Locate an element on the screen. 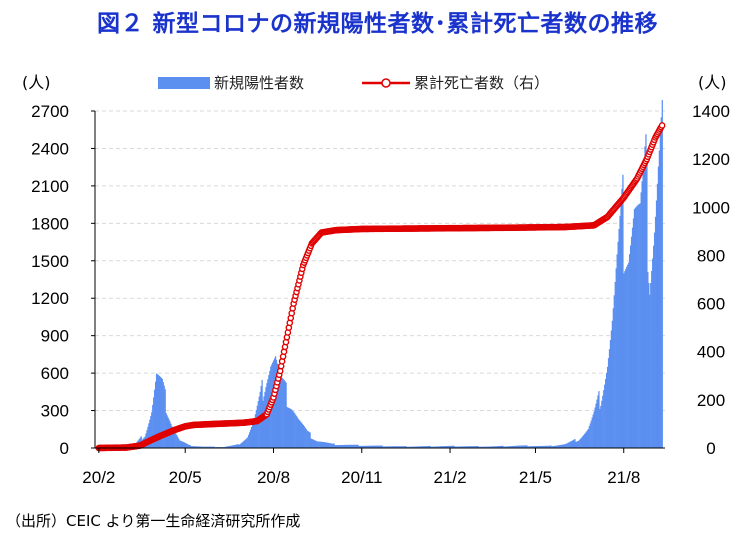 The width and height of the screenshot is (755, 543). x-tick-label: 20/2 is located at coordinates (98, 477).